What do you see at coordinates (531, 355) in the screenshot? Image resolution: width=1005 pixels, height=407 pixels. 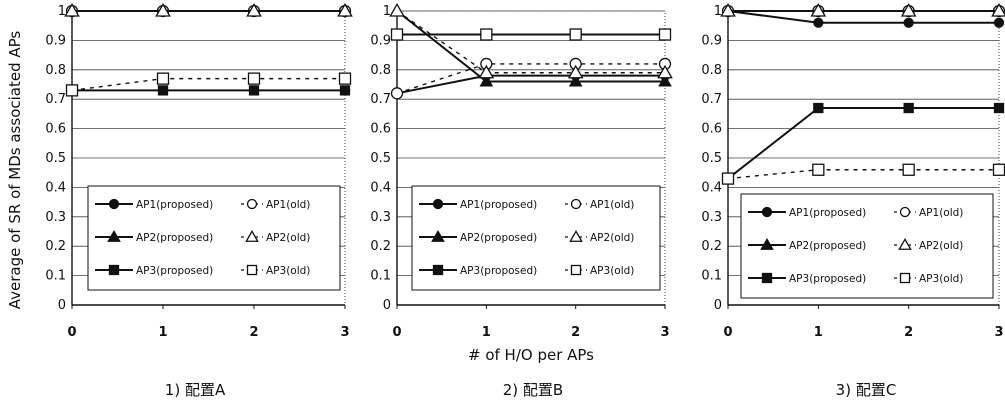 I see `x-axis-label: # of H/O per APs` at bounding box center [531, 355].